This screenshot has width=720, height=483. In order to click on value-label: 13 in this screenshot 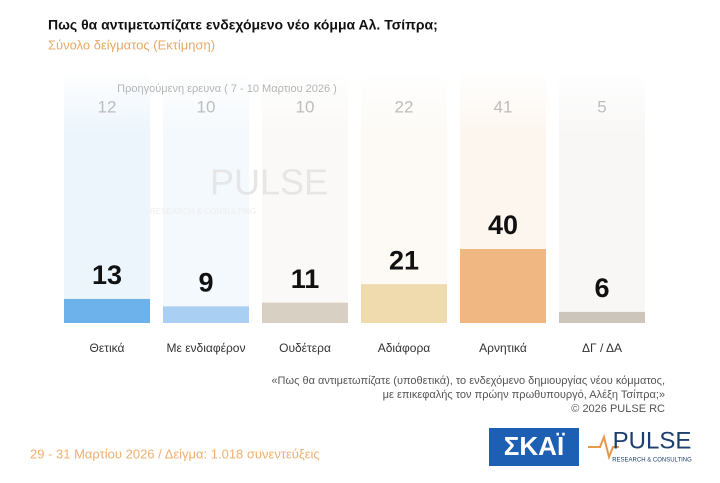, I will do `click(107, 275)`.